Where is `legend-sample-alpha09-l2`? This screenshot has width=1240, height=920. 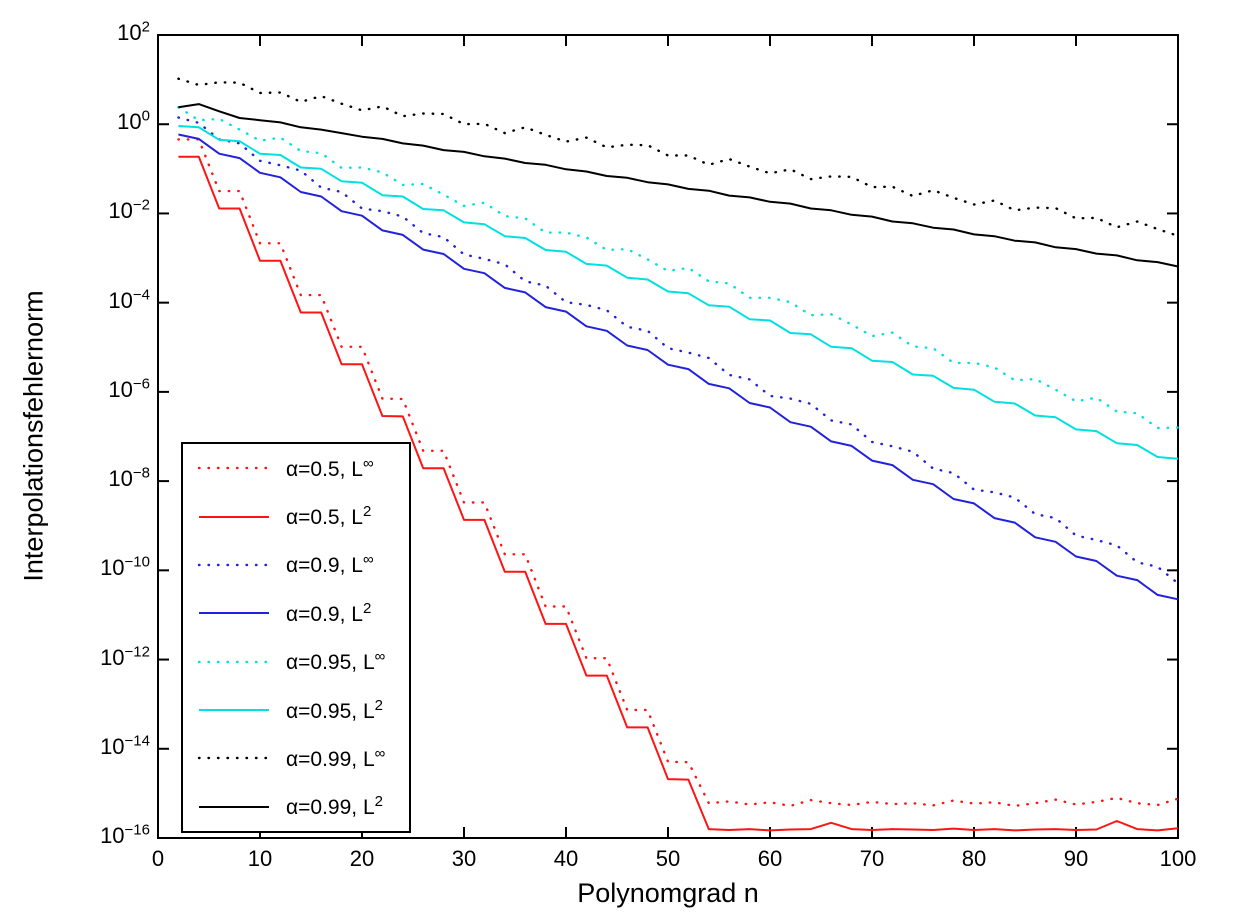 legend-sample-alpha09-l2 is located at coordinates (234, 613).